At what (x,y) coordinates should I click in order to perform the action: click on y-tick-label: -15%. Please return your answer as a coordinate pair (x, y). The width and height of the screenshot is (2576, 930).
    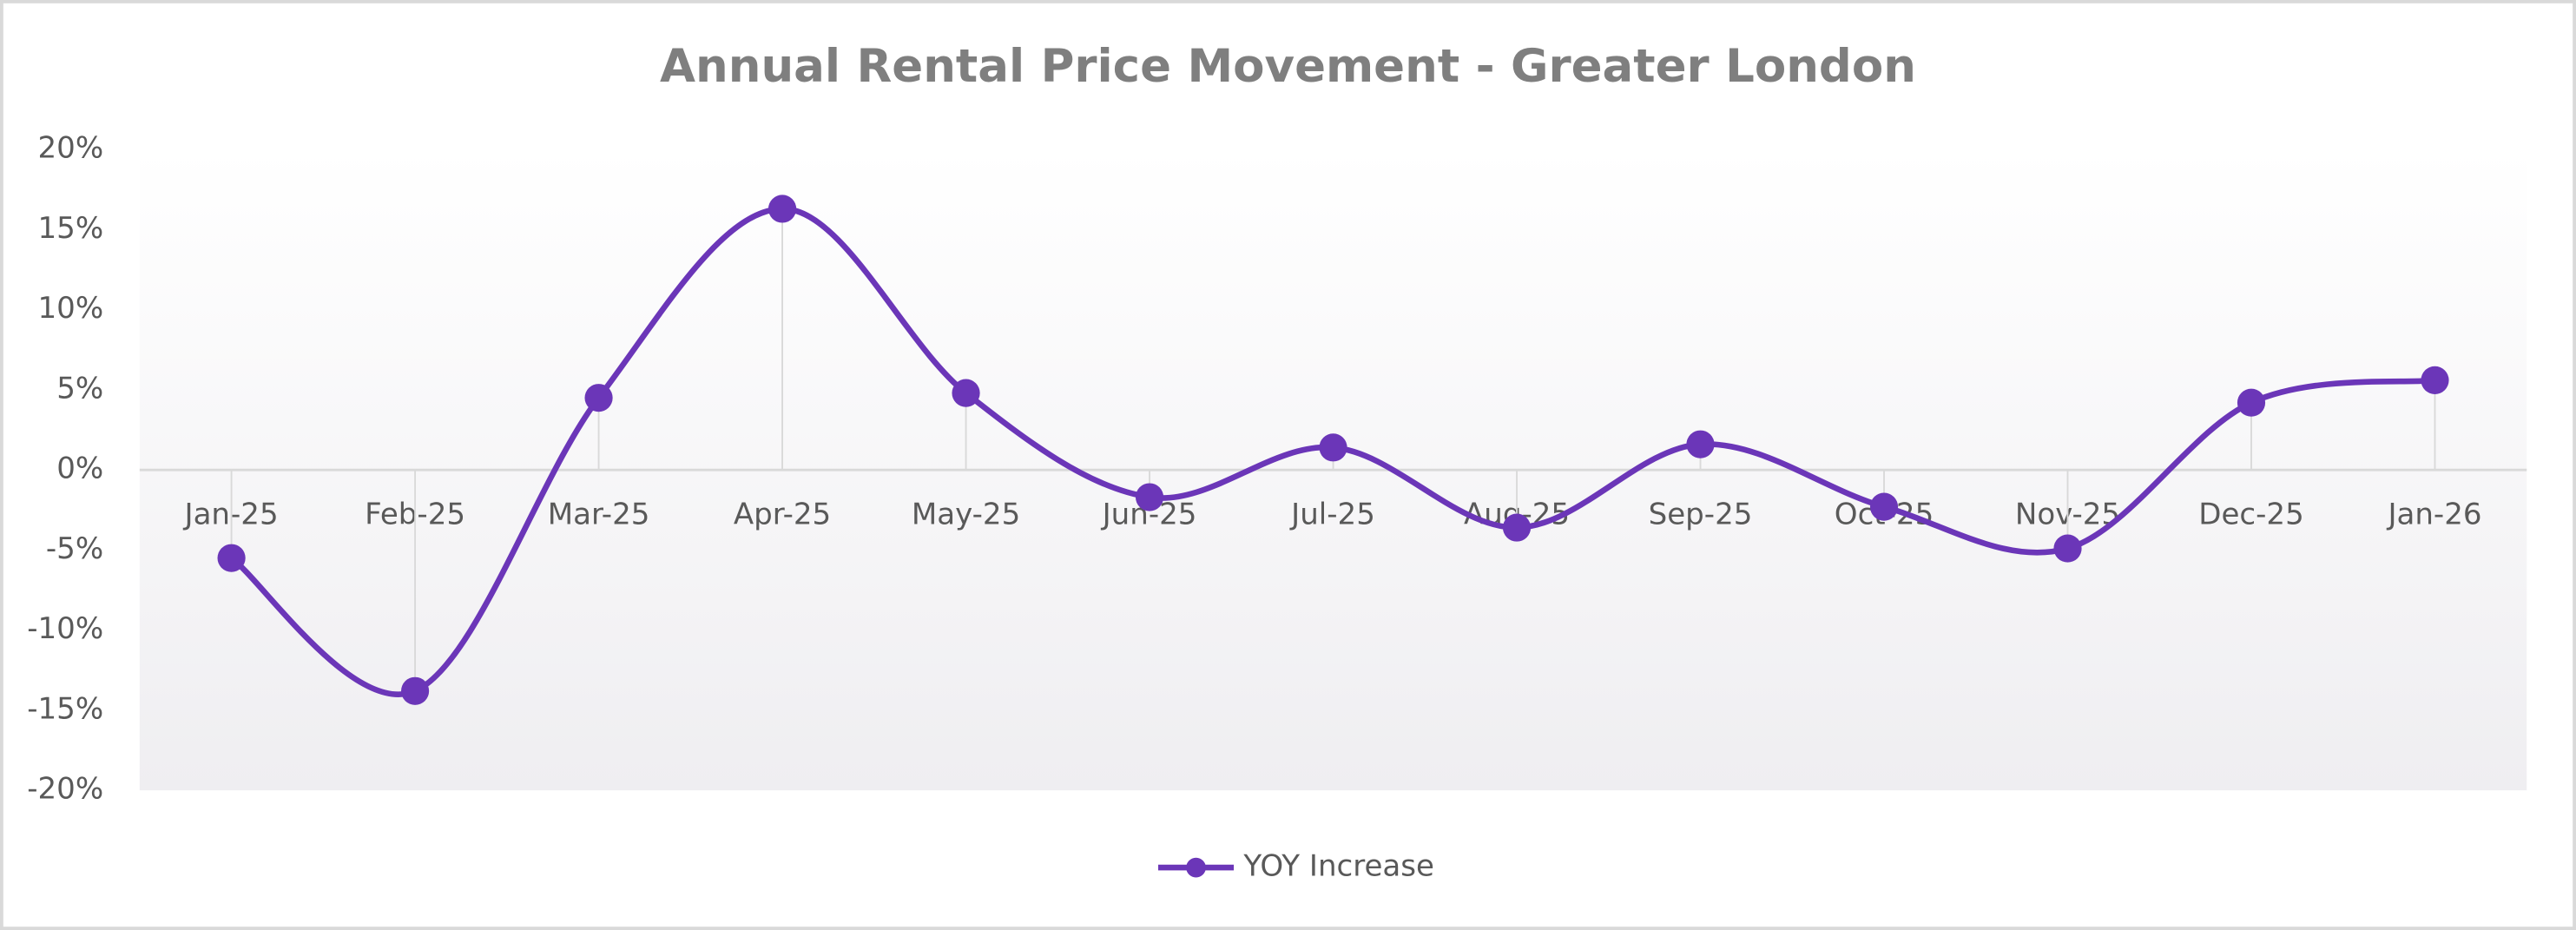
    Looking at the image, I should click on (65, 708).